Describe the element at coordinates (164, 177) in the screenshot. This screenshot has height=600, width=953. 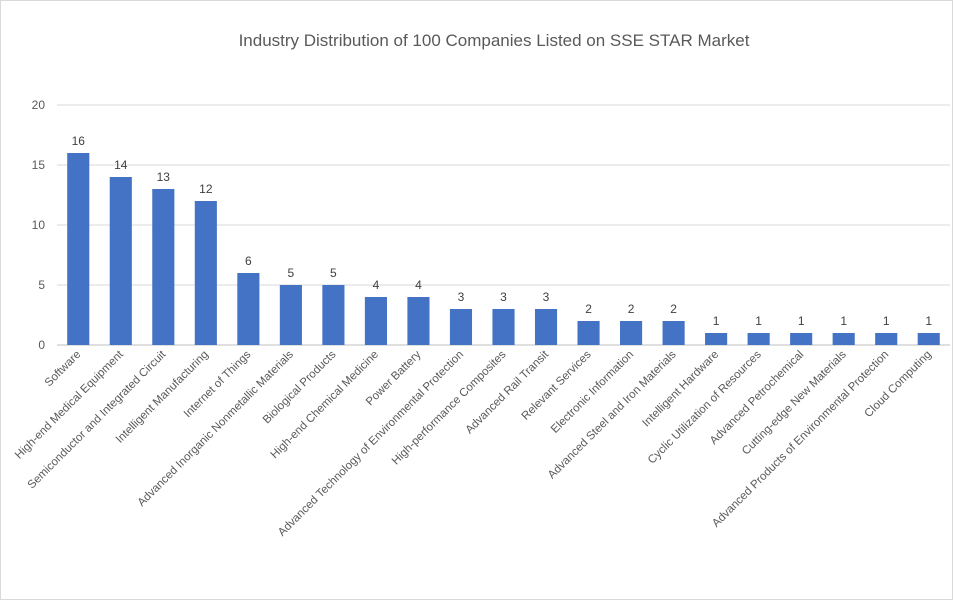
I see `data-label: 13` at that location.